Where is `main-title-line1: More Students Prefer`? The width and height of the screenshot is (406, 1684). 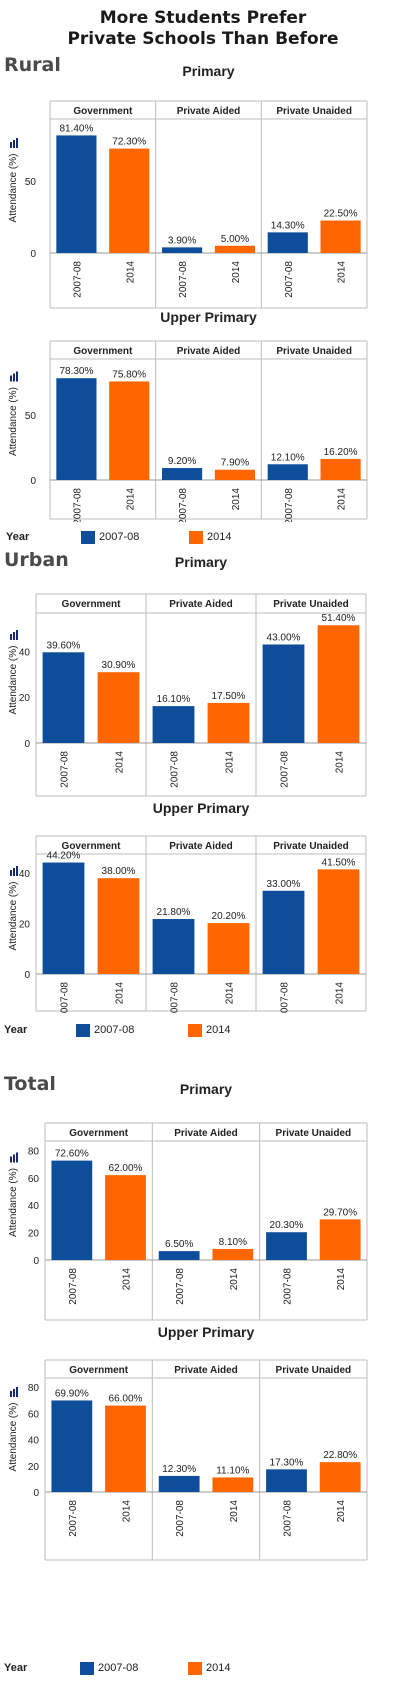 main-title-line1: More Students Prefer is located at coordinates (203, 18).